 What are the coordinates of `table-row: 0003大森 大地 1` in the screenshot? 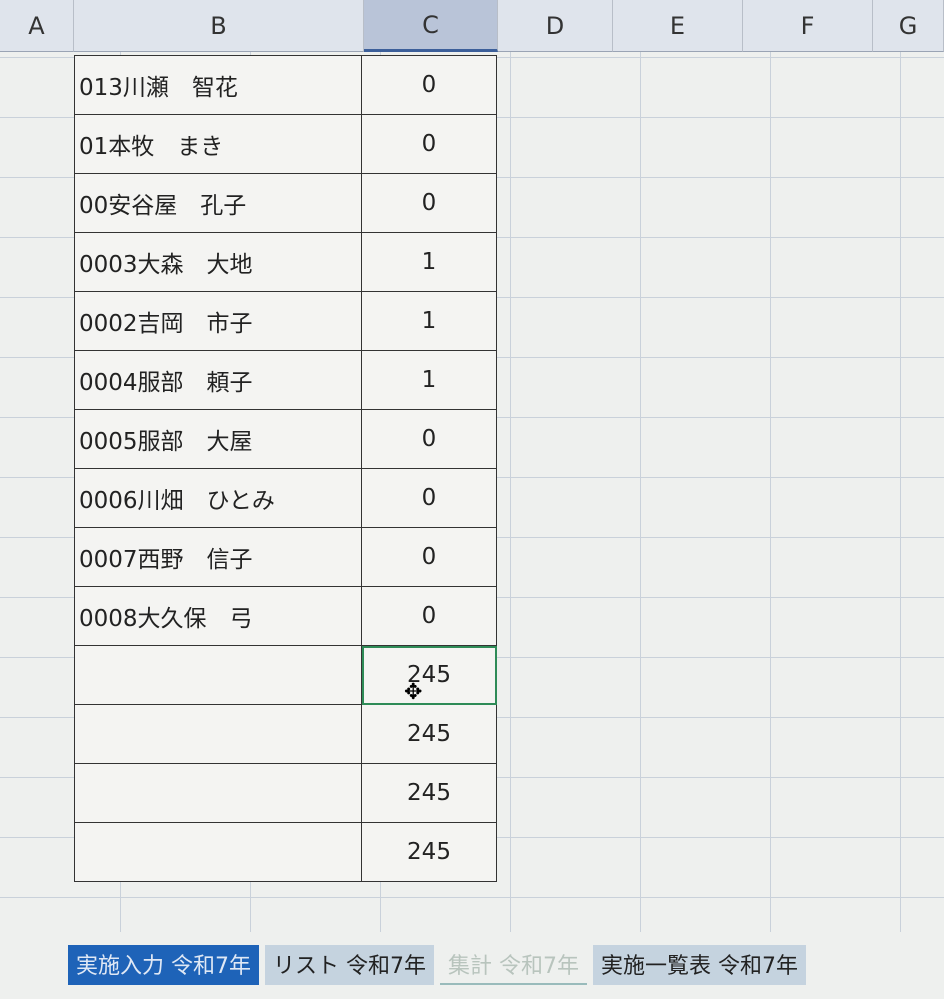 It's located at (285, 262).